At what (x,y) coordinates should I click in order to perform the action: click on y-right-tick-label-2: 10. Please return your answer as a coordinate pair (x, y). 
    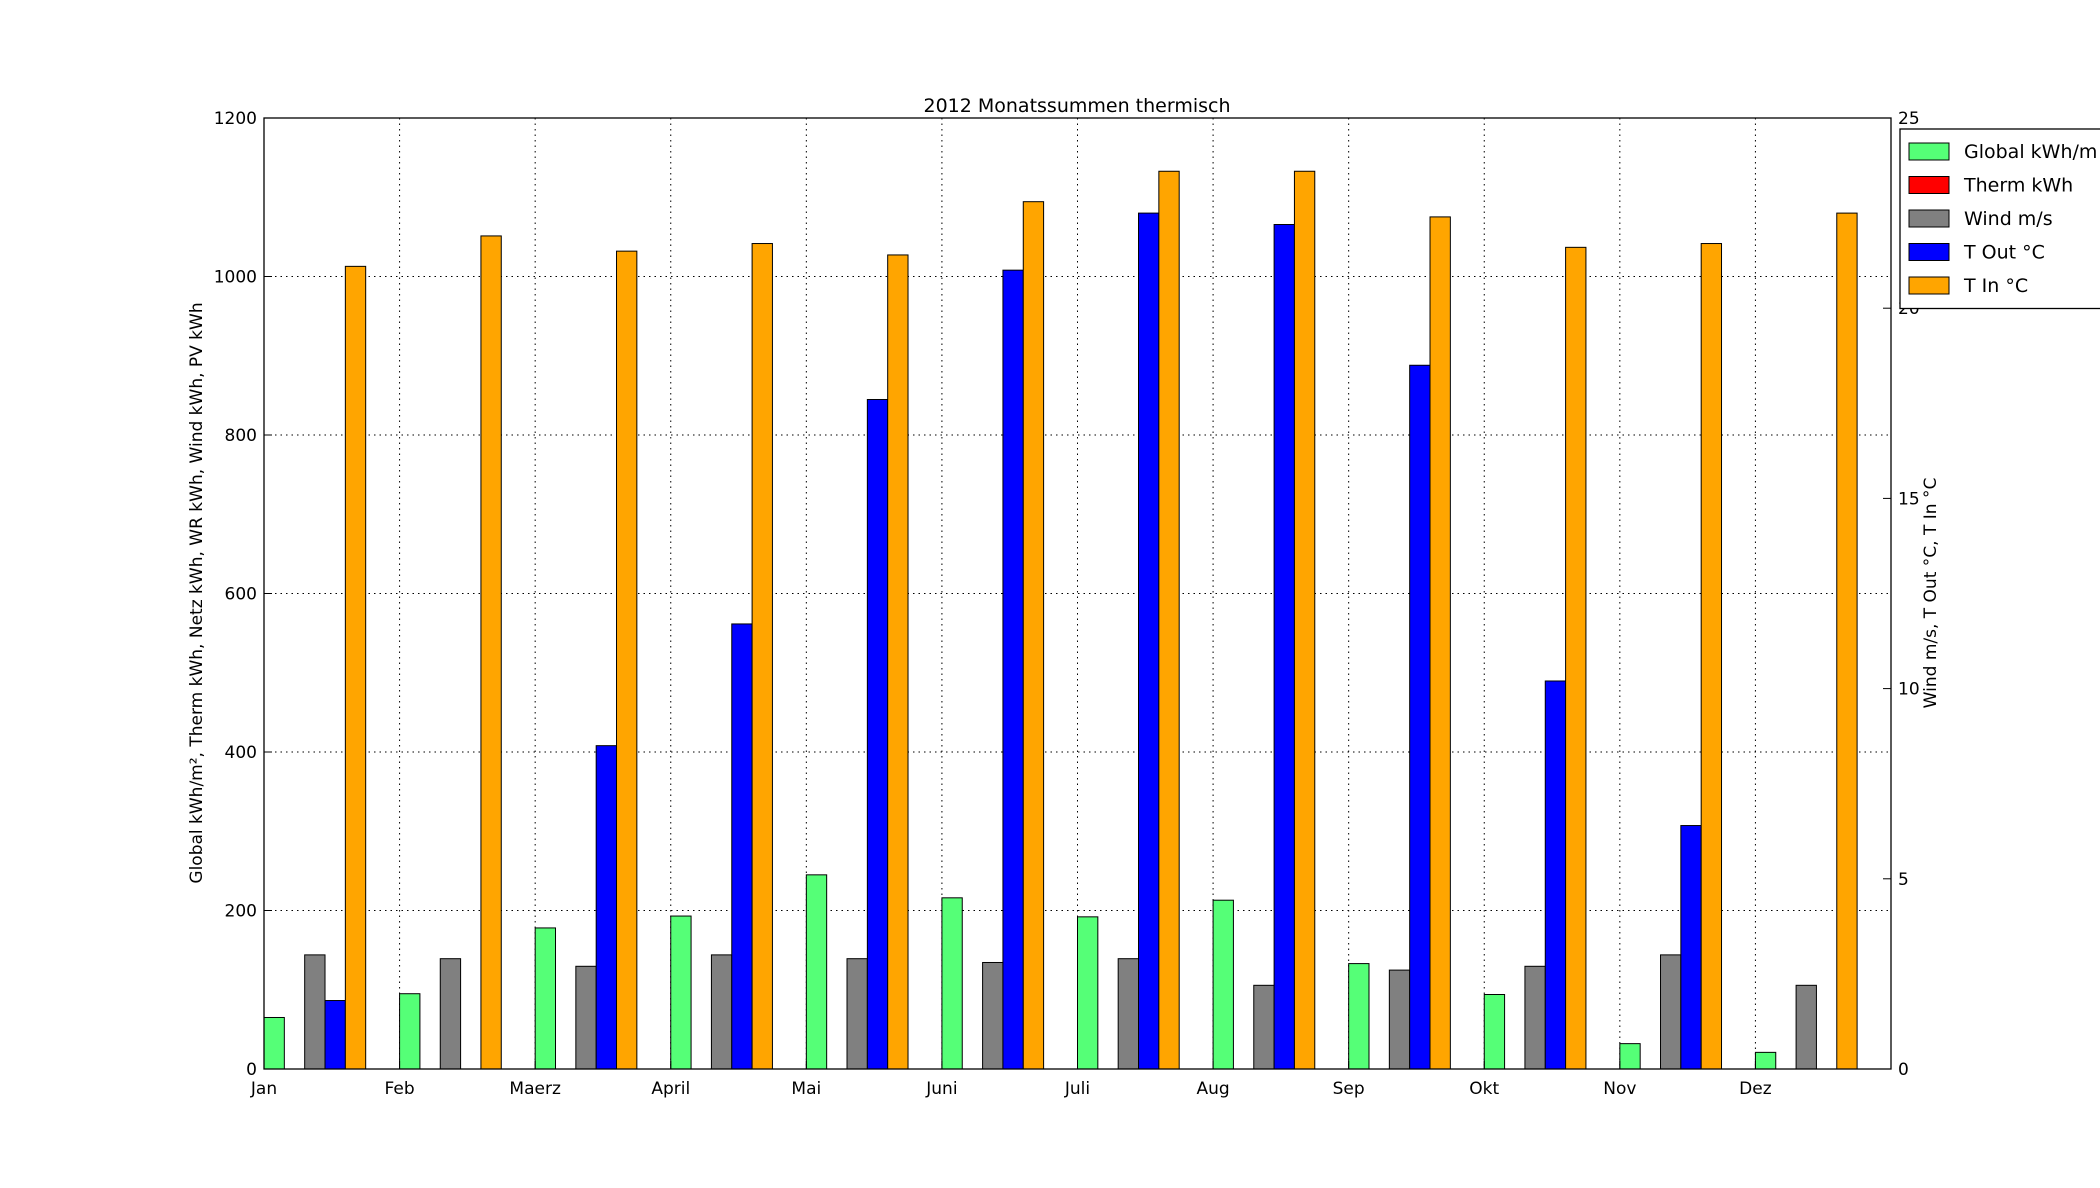
    Looking at the image, I should click on (1909, 690).